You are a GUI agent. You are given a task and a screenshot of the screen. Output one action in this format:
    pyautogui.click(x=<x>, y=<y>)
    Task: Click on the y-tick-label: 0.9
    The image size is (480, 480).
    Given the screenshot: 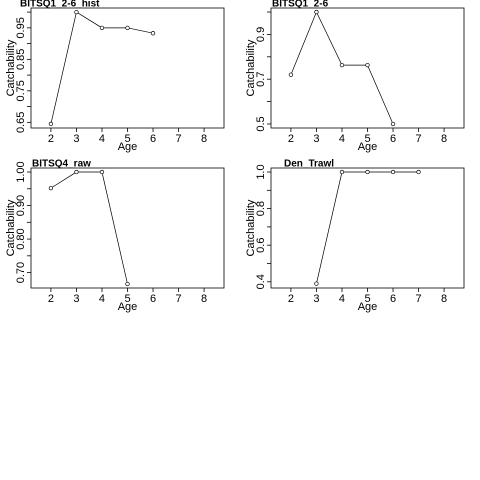 What is the action you would take?
    pyautogui.click(x=261, y=34)
    